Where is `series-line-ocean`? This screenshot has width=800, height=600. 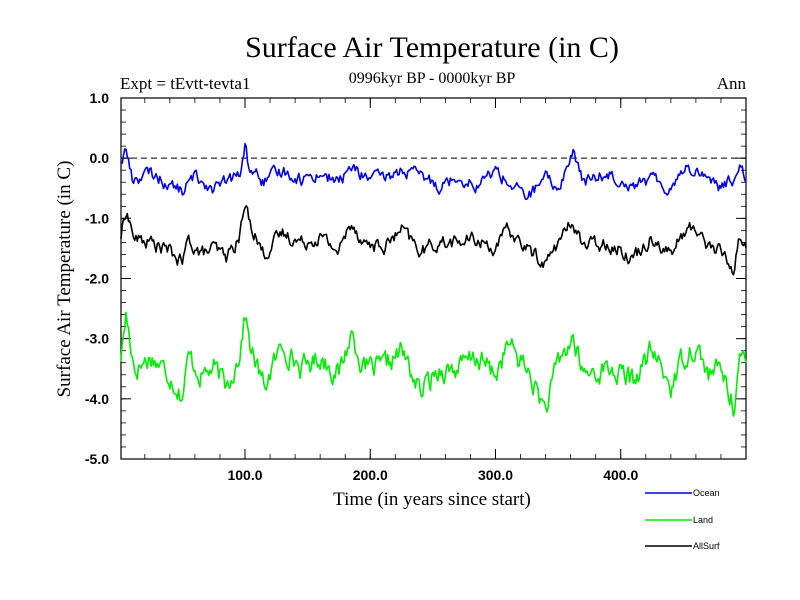 series-line-ocean is located at coordinates (433, 171).